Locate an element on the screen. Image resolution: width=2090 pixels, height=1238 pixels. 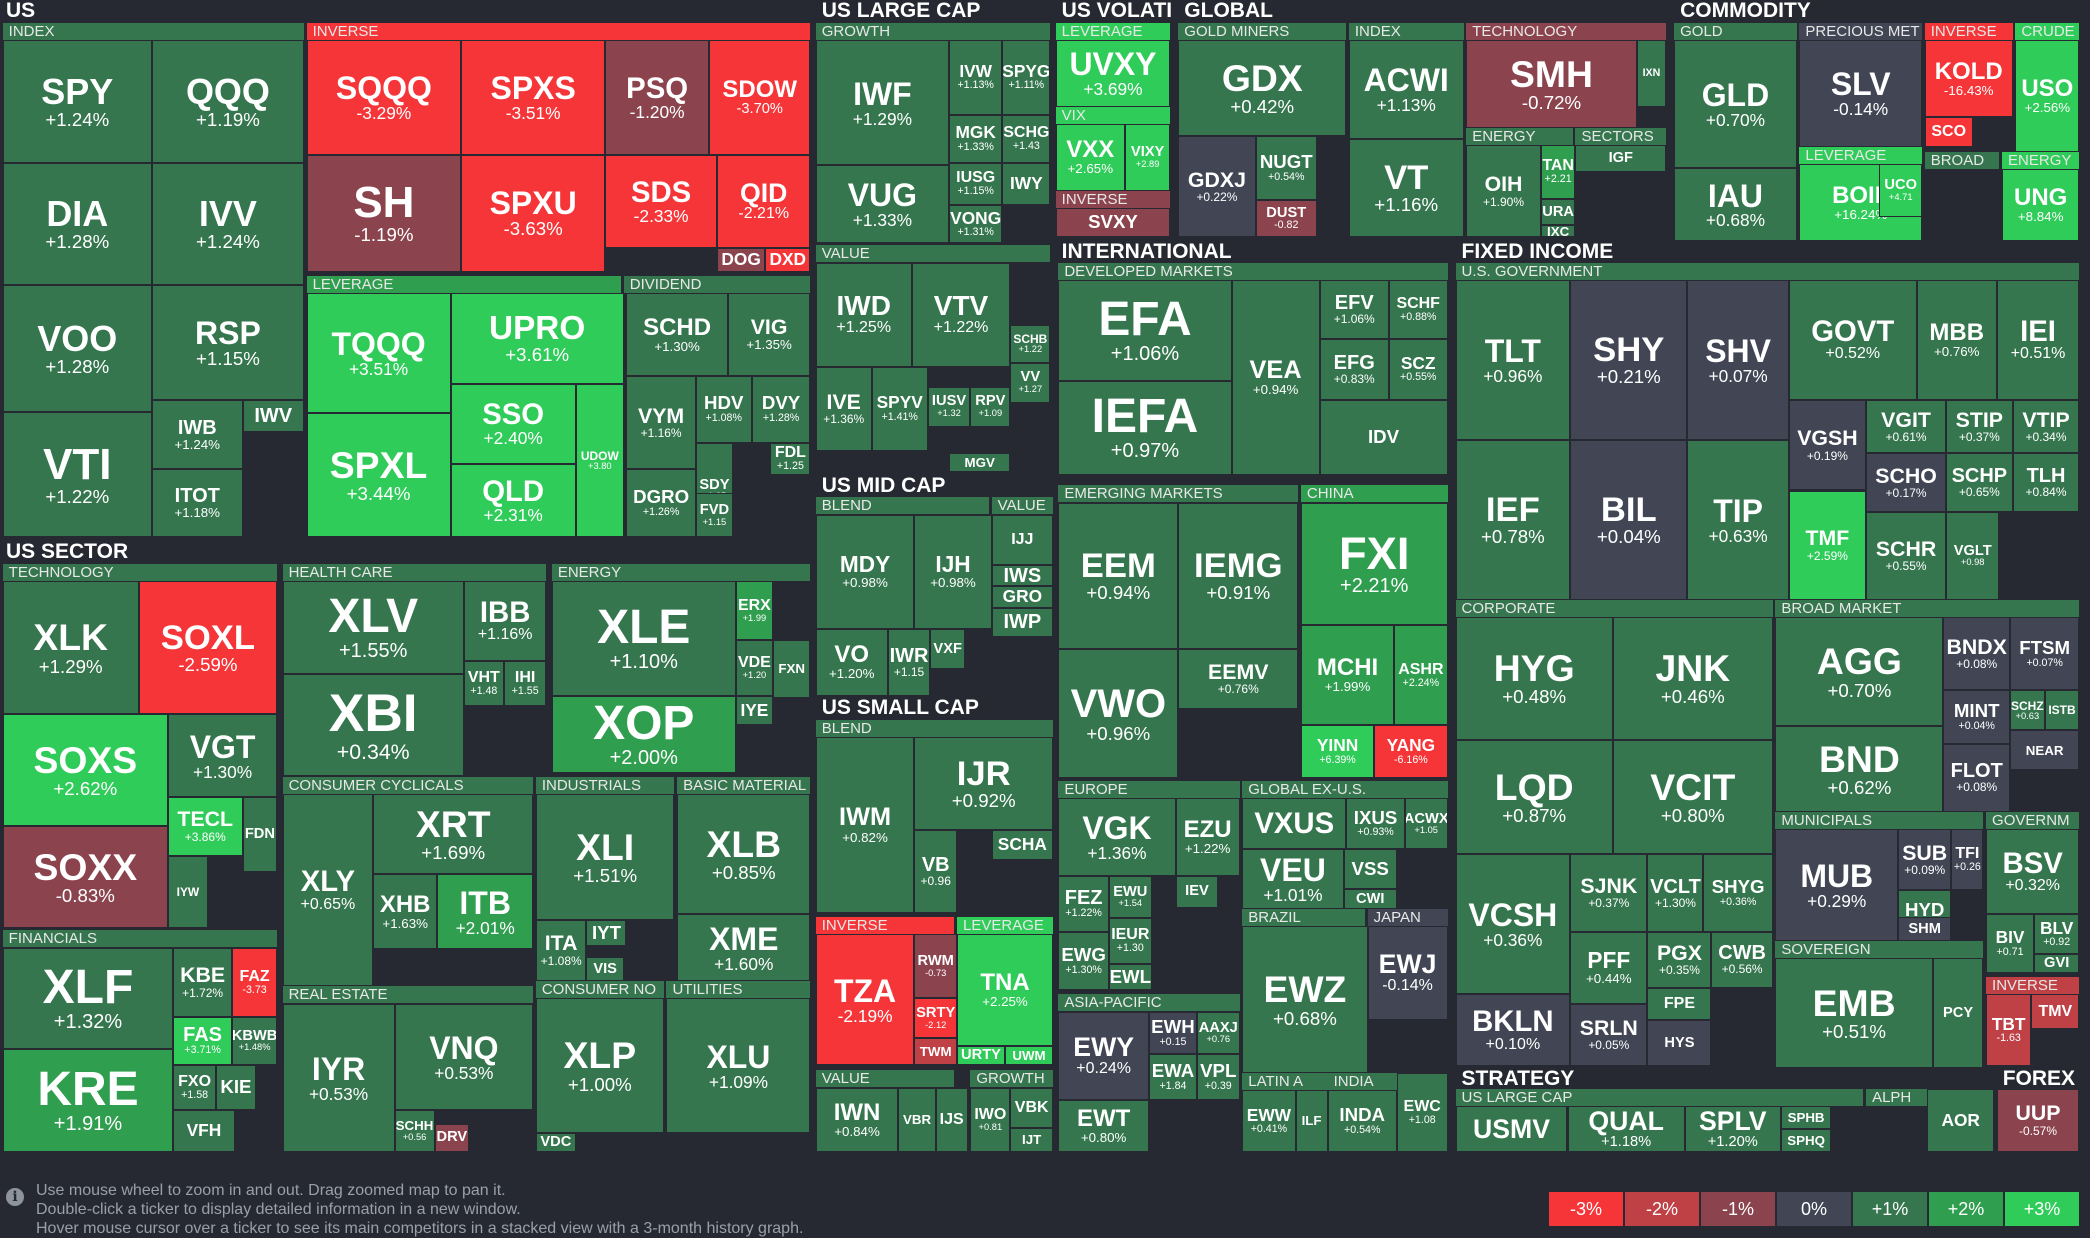
ticker-tile-gro: GRO is located at coordinates (1022, 597).